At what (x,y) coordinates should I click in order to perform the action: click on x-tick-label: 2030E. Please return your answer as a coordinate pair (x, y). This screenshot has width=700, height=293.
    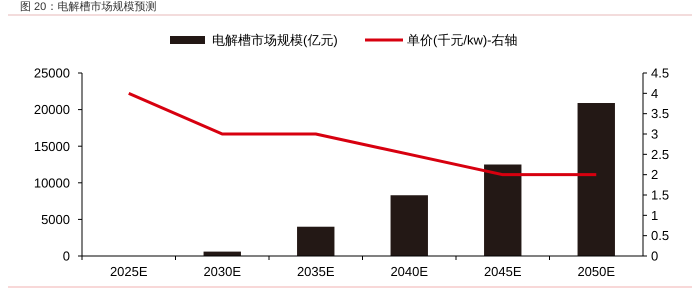
    Looking at the image, I should click on (222, 271).